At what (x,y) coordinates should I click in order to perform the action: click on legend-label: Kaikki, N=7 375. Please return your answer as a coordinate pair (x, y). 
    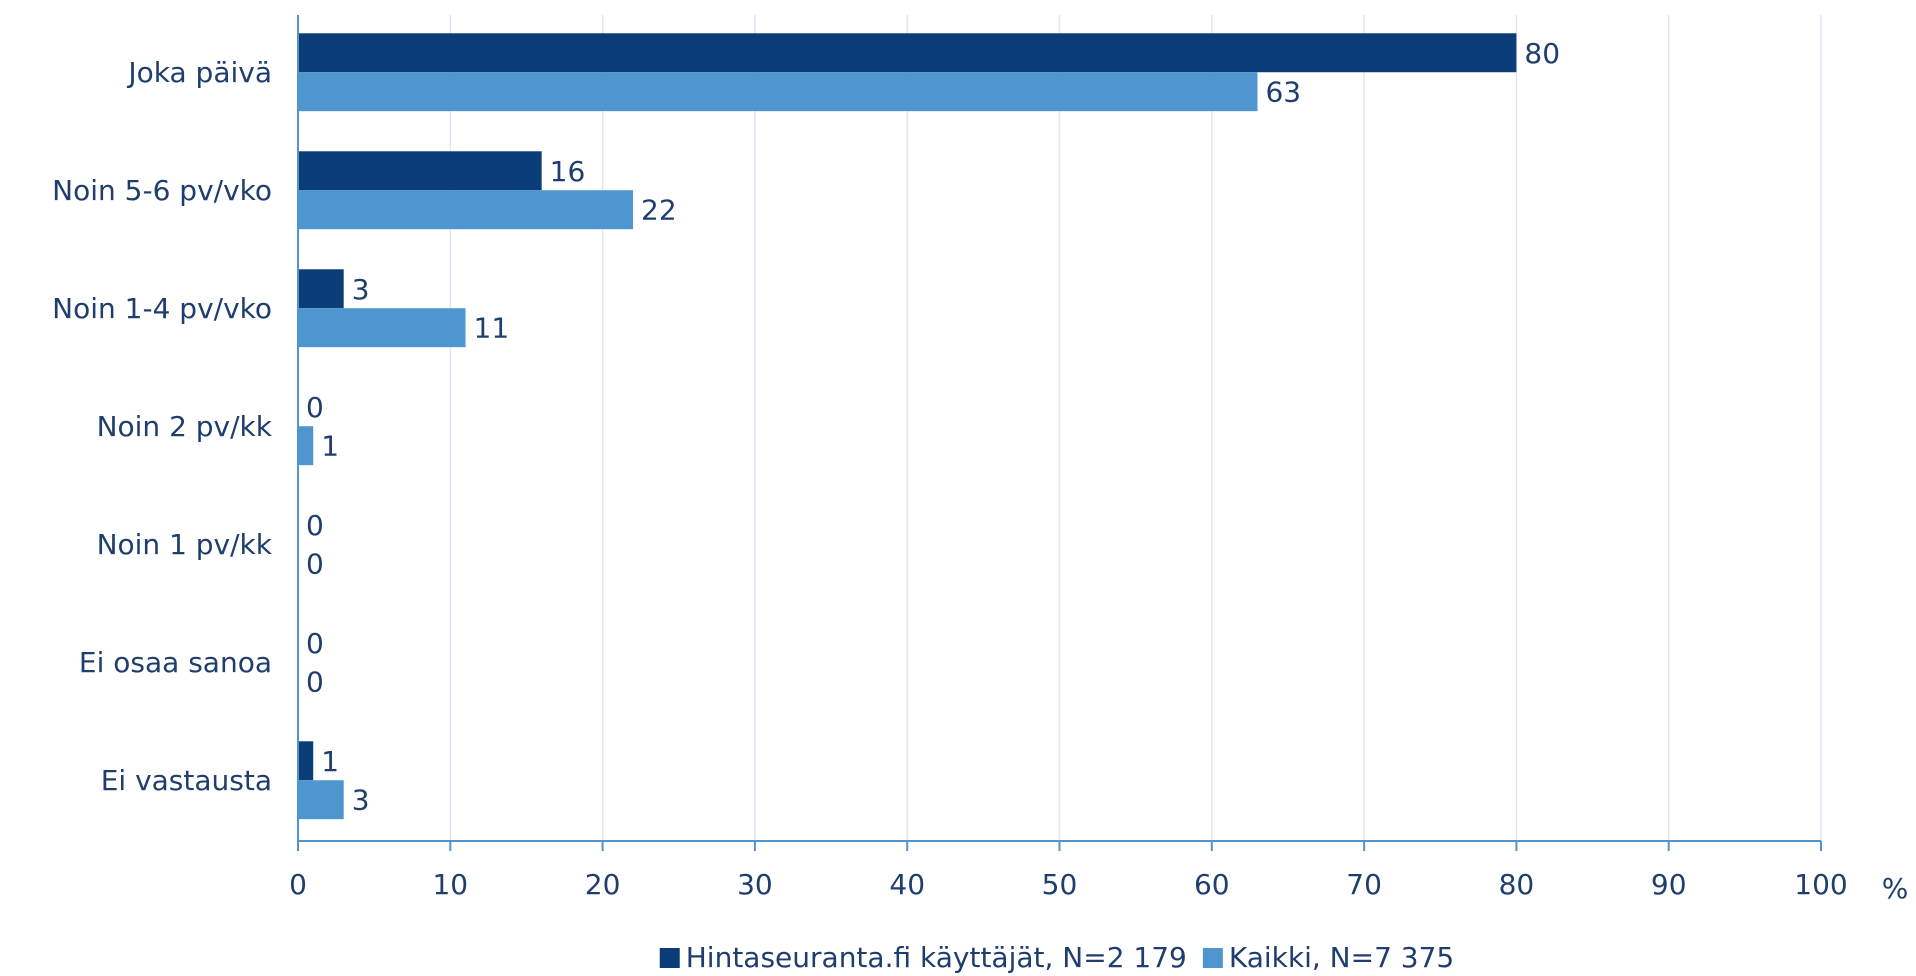
    Looking at the image, I should click on (1341, 957).